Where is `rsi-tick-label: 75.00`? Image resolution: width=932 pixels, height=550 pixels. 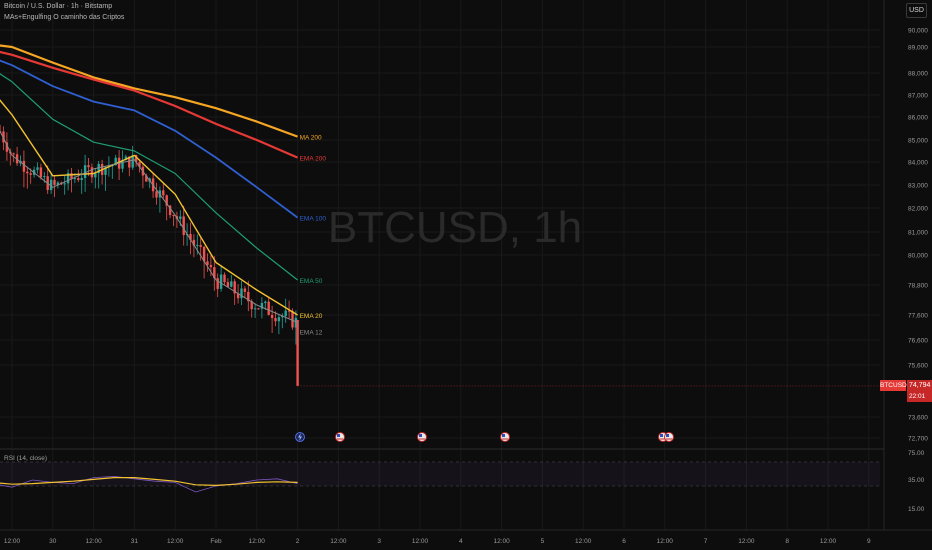
rsi-tick-label: 75.00 is located at coordinates (916, 453).